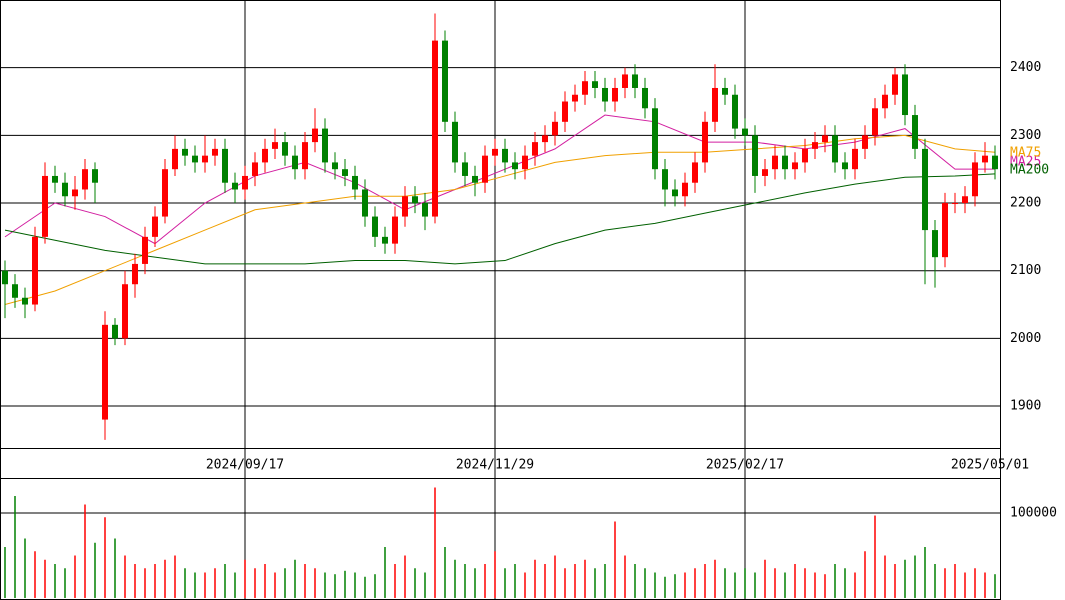 This screenshot has height=600, width=1065. What do you see at coordinates (245, 465) in the screenshot?
I see `x-tick-label: 2024/09/17` at bounding box center [245, 465].